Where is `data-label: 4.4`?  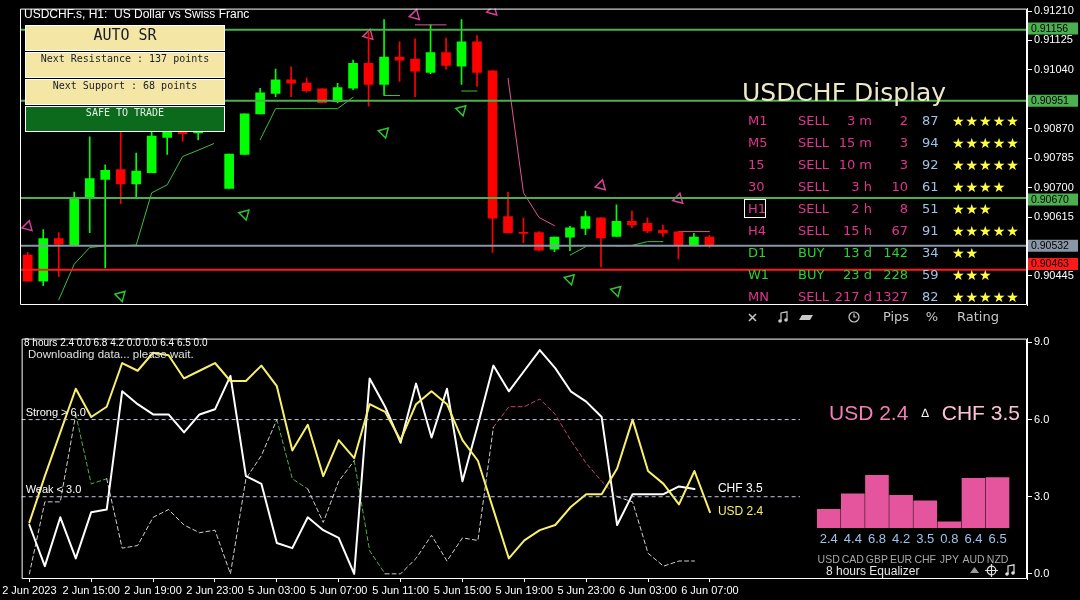 data-label: 4.4 is located at coordinates (852, 538).